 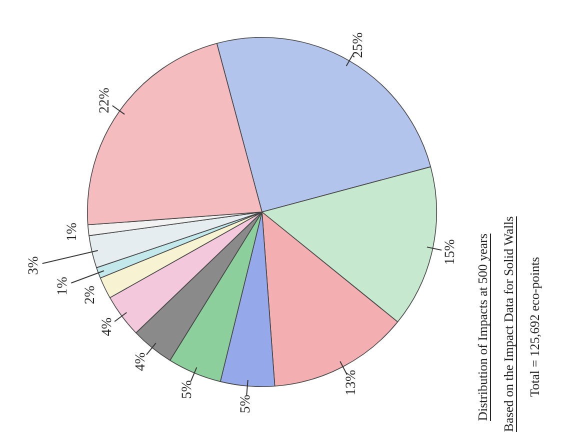 What do you see at coordinates (508, 324) in the screenshot?
I see `text: Based on the Impact Data for Solid Walls` at bounding box center [508, 324].